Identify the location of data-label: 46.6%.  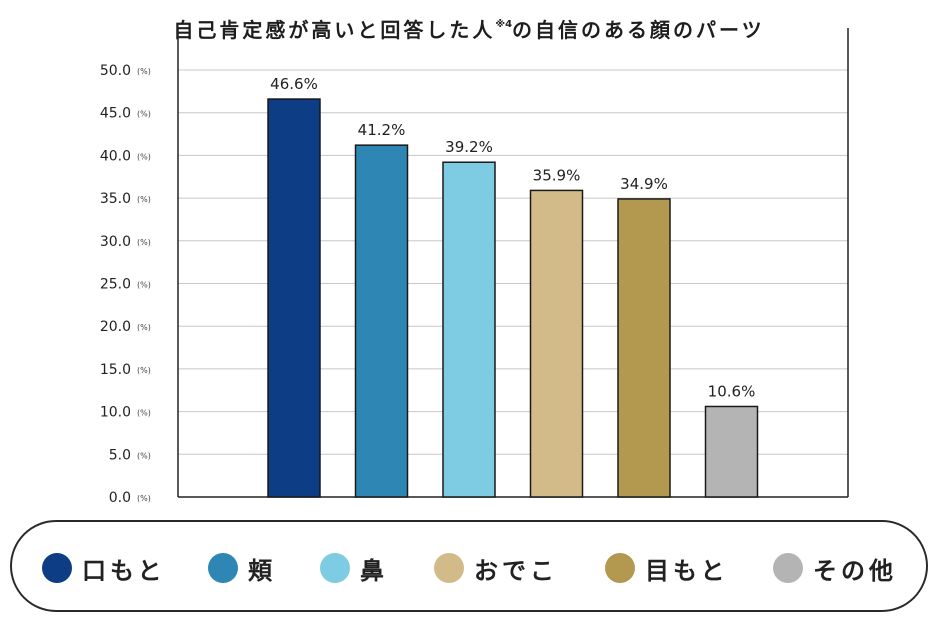
(294, 84).